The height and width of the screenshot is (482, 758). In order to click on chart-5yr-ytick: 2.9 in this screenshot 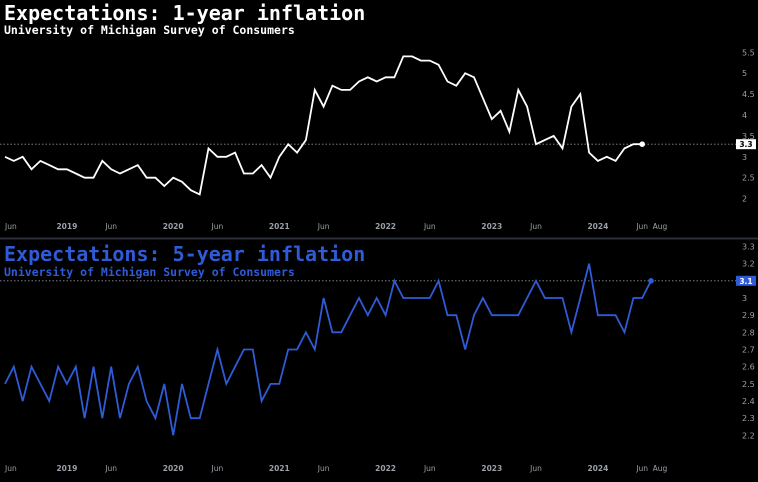, I will do `click(748, 315)`.